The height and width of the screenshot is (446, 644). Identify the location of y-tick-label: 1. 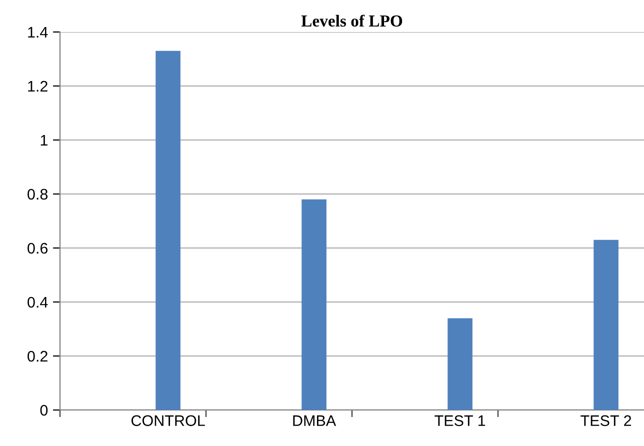
(44, 140).